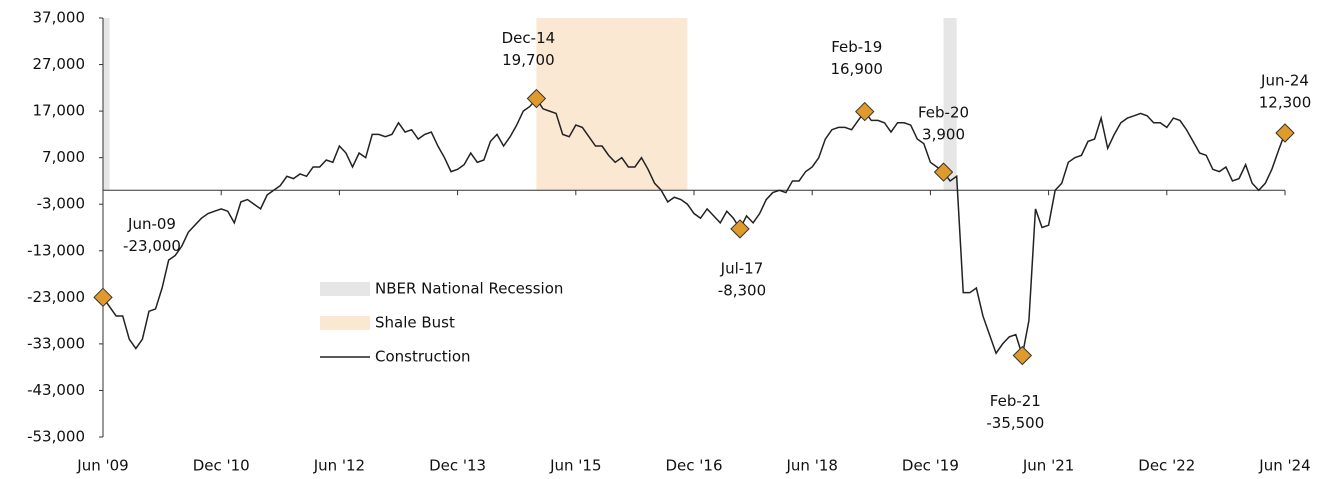 The image size is (1333, 479). What do you see at coordinates (943, 113) in the screenshot?
I see `annotation-date: Feb-20` at bounding box center [943, 113].